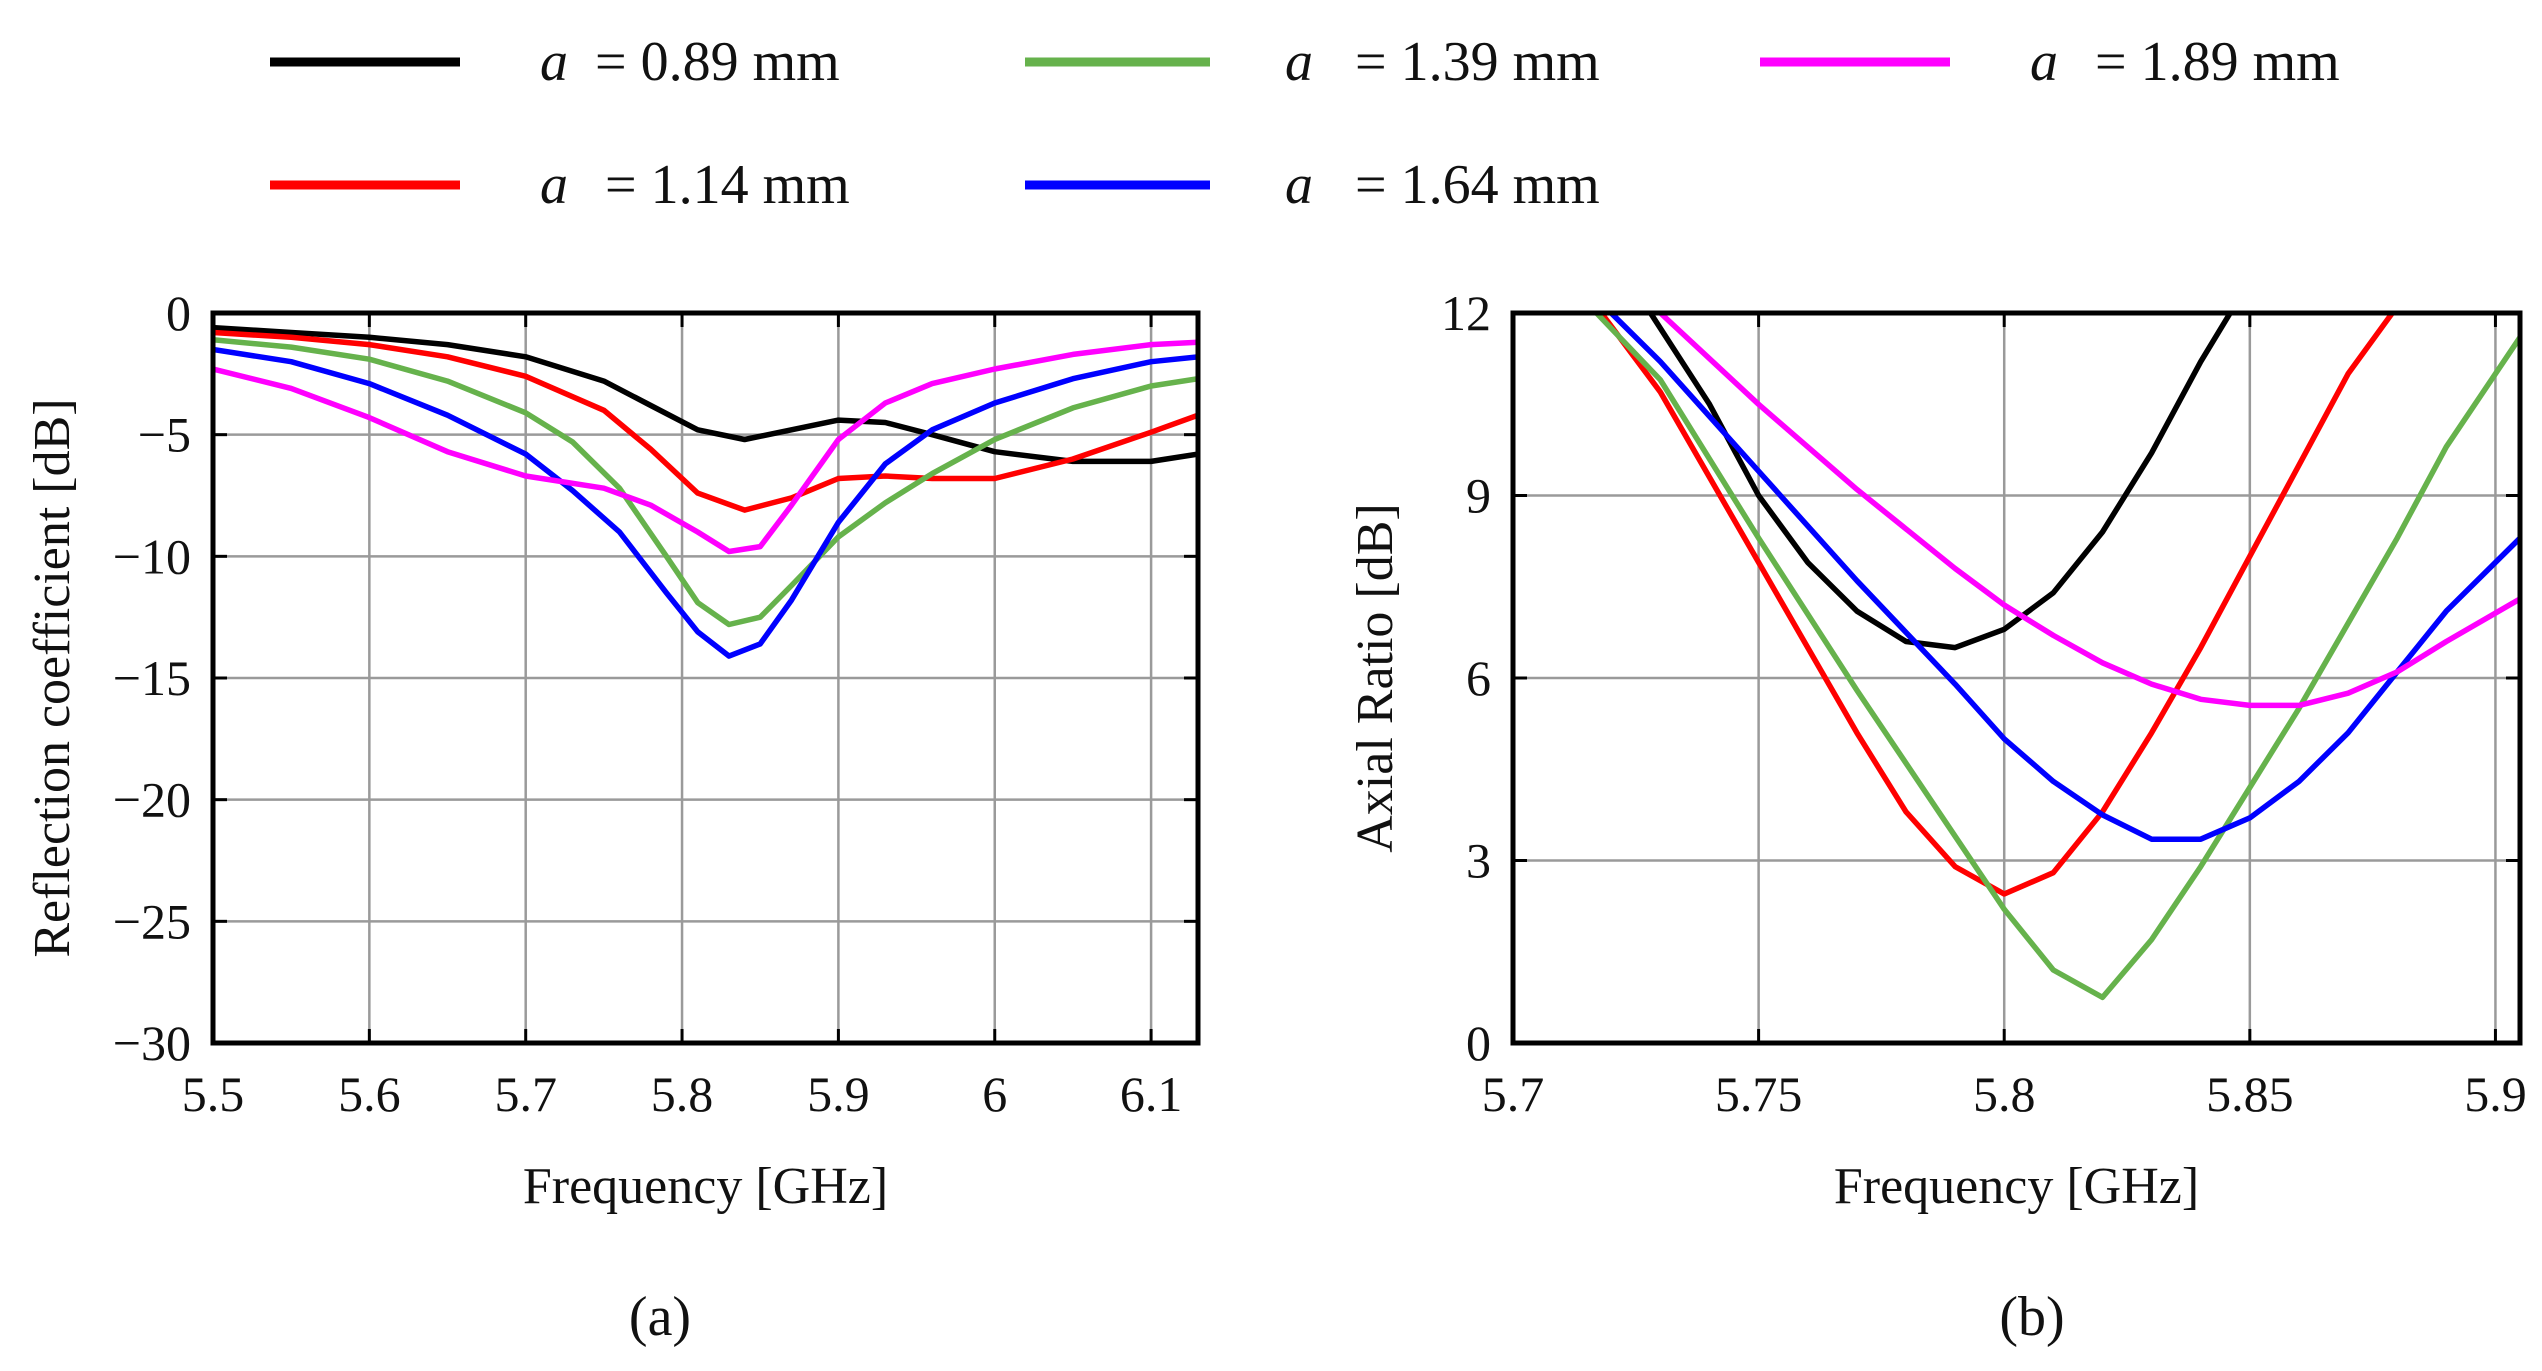  Describe the element at coordinates (164, 435) in the screenshot. I see `y-tick-label: −5` at that location.